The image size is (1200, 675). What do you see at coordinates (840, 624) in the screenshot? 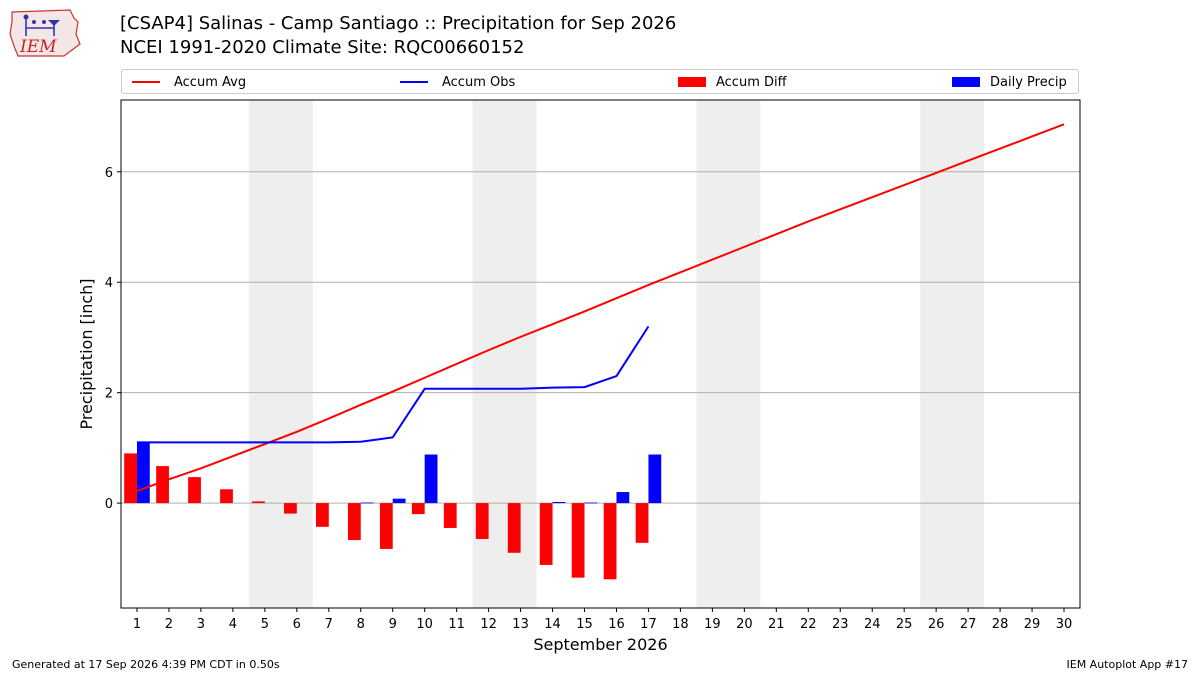
I see `x-tick-label: 23` at bounding box center [840, 624].